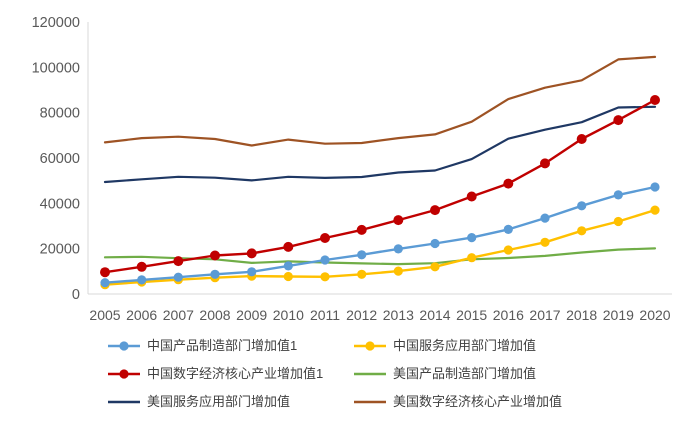 This screenshot has height=438, width=700. I want to click on x-tick-label: 2008, so click(214, 315).